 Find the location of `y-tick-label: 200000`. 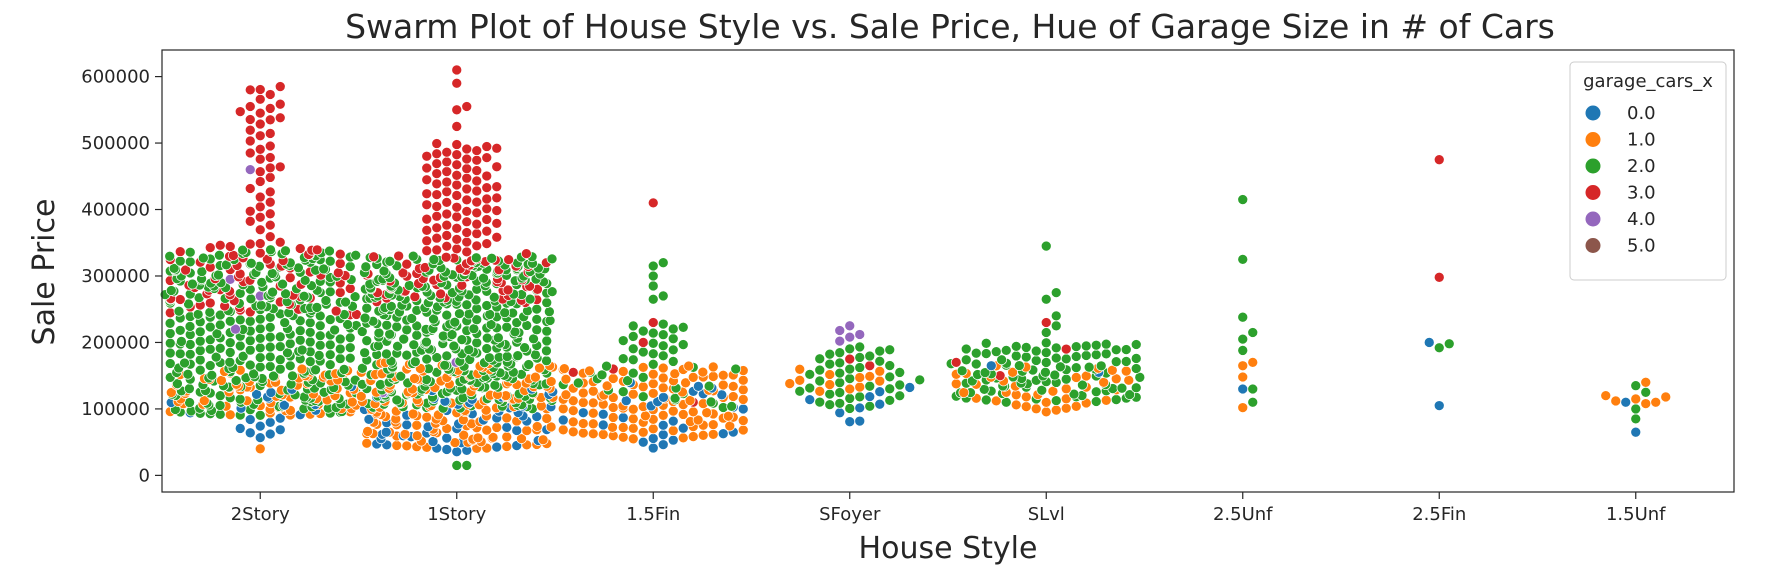

y-tick-label: 200000 is located at coordinates (115, 342).